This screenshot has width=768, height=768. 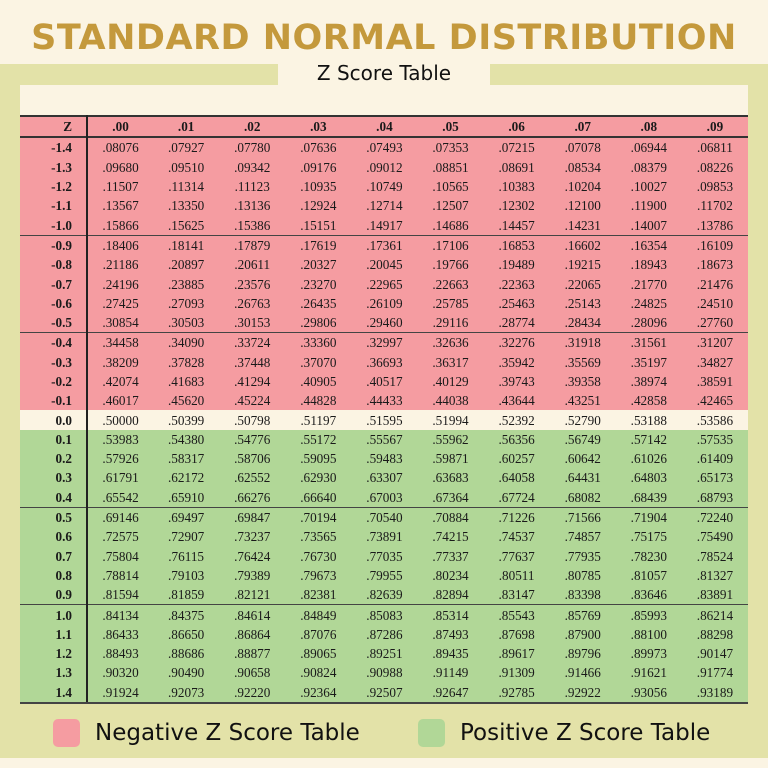 What do you see at coordinates (318, 459) in the screenshot?
I see `probability-cell: .59095` at bounding box center [318, 459].